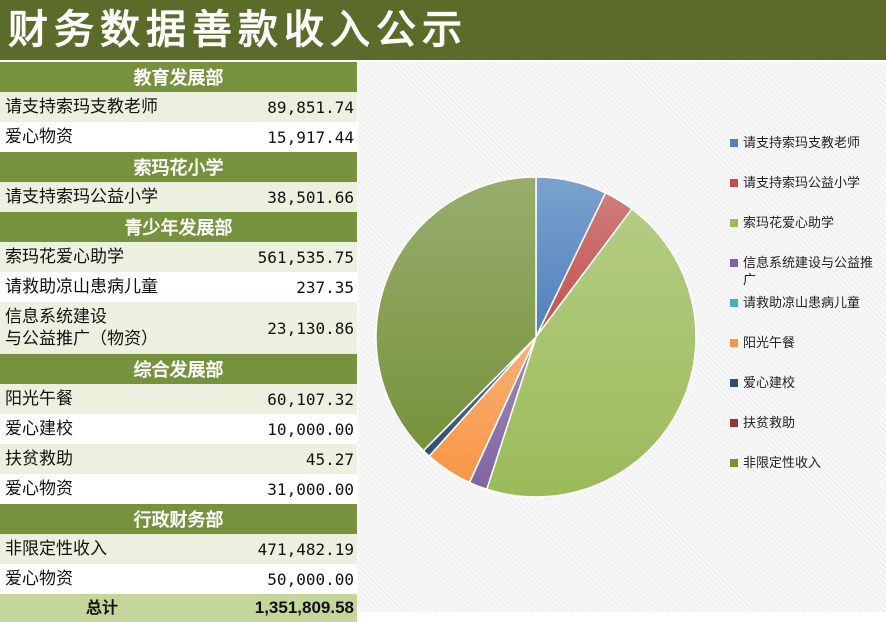 The width and height of the screenshot is (886, 622). I want to click on title-bar: 财务数据善款收入公示, so click(443, 30).